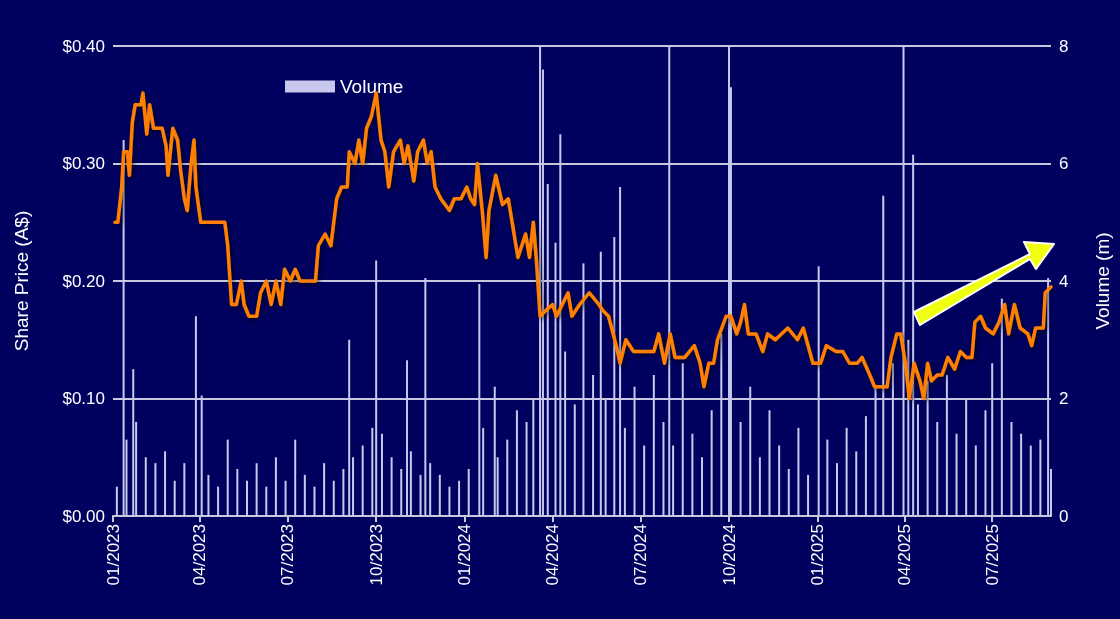 The width and height of the screenshot is (1120, 619). Describe the element at coordinates (818, 555) in the screenshot. I see `x-tick-label: 01/2025` at that location.